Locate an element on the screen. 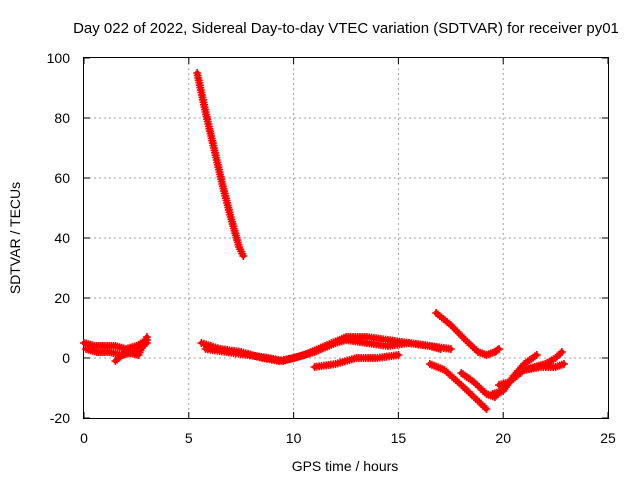  series-arc-steep is located at coordinates (220, 164).